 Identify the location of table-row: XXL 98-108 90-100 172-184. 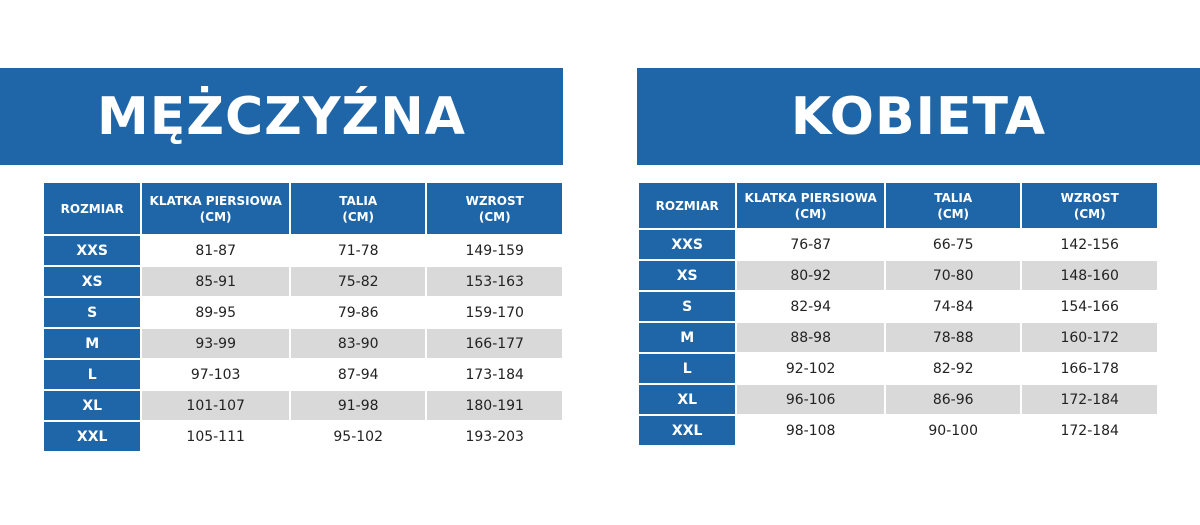
(898, 430).